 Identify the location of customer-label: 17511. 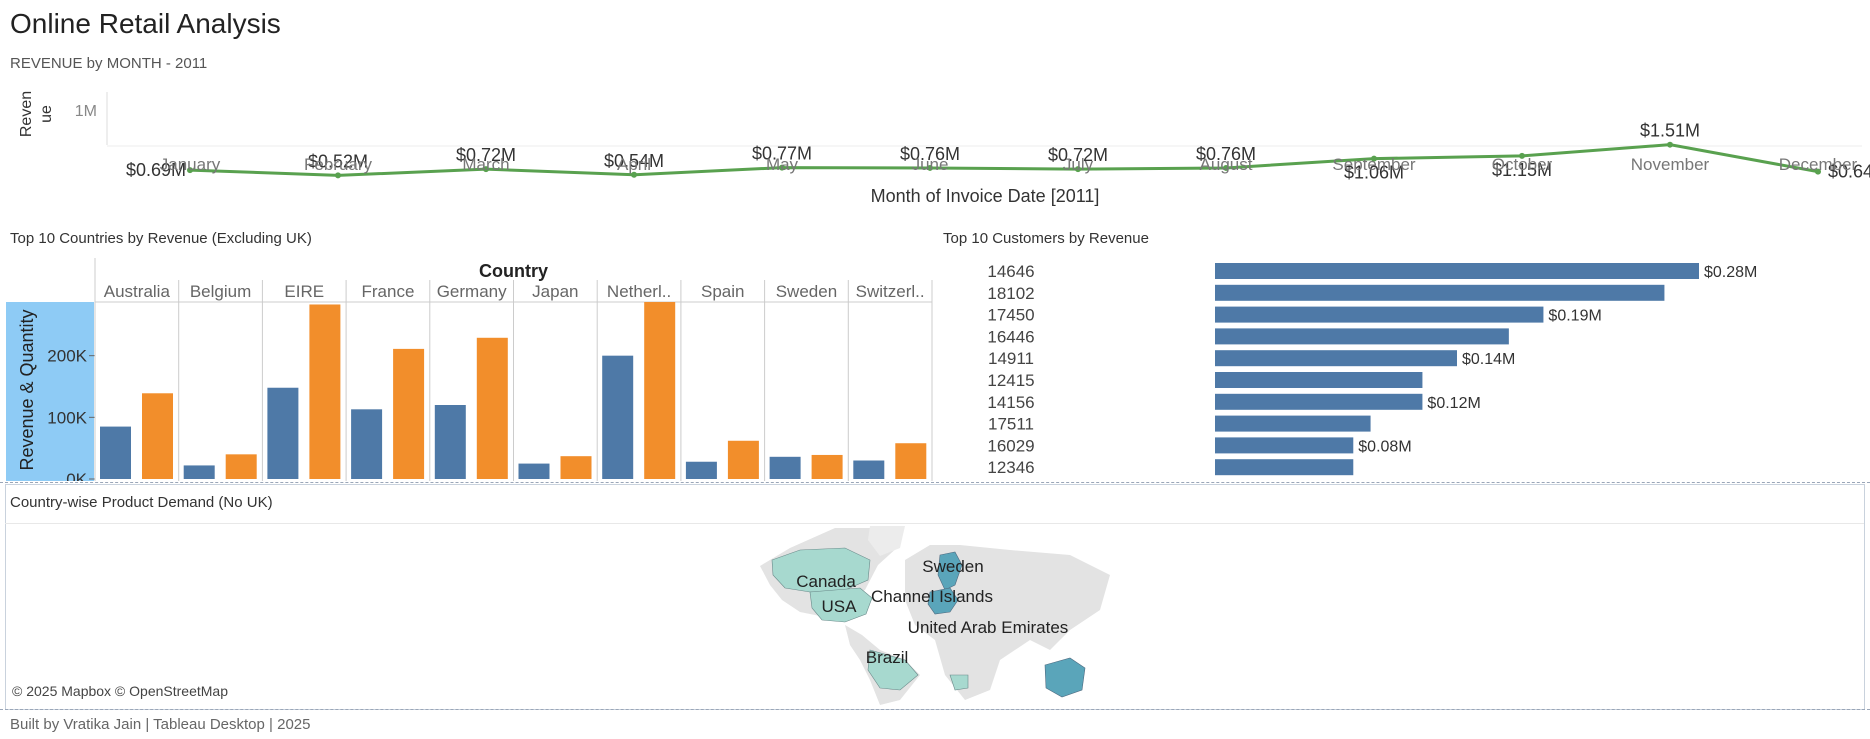
(1011, 424).